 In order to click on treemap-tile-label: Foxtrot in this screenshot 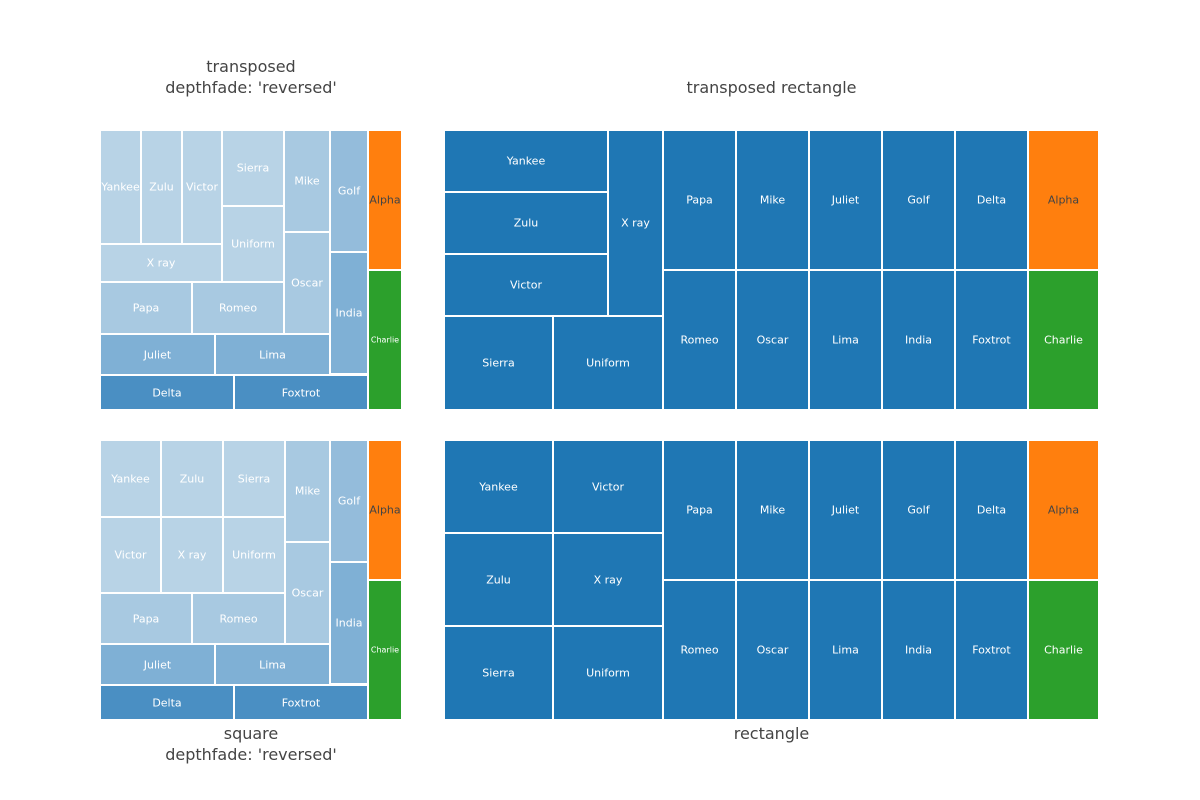, I will do `click(991, 650)`.